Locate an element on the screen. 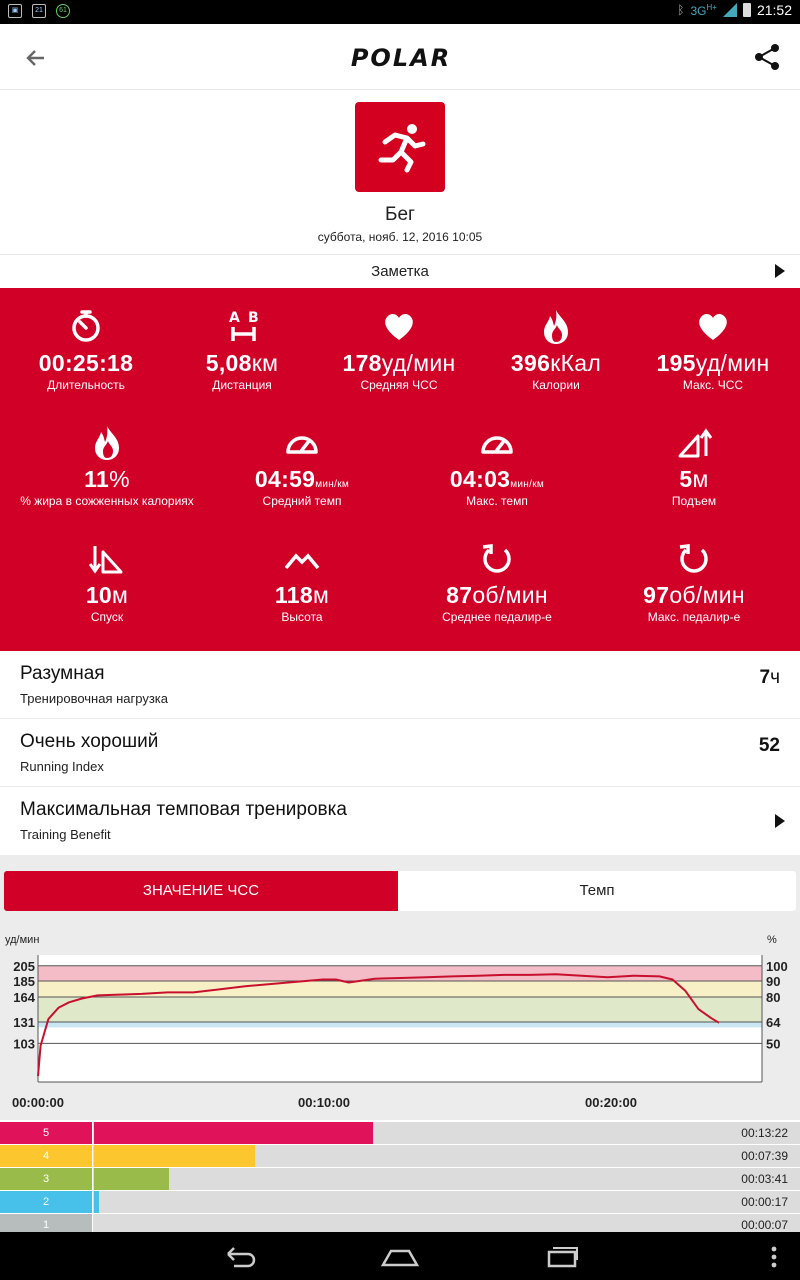 This screenshot has height=1280, width=800. stat-caption: % жира в сожженных калориях is located at coordinates (107, 501).